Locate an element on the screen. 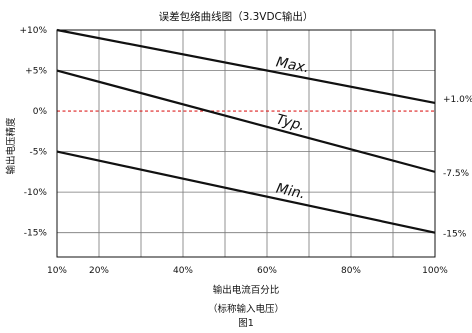 The width and height of the screenshot is (472, 333). x-axis-title: 输出电流百分比 is located at coordinates (246, 290).